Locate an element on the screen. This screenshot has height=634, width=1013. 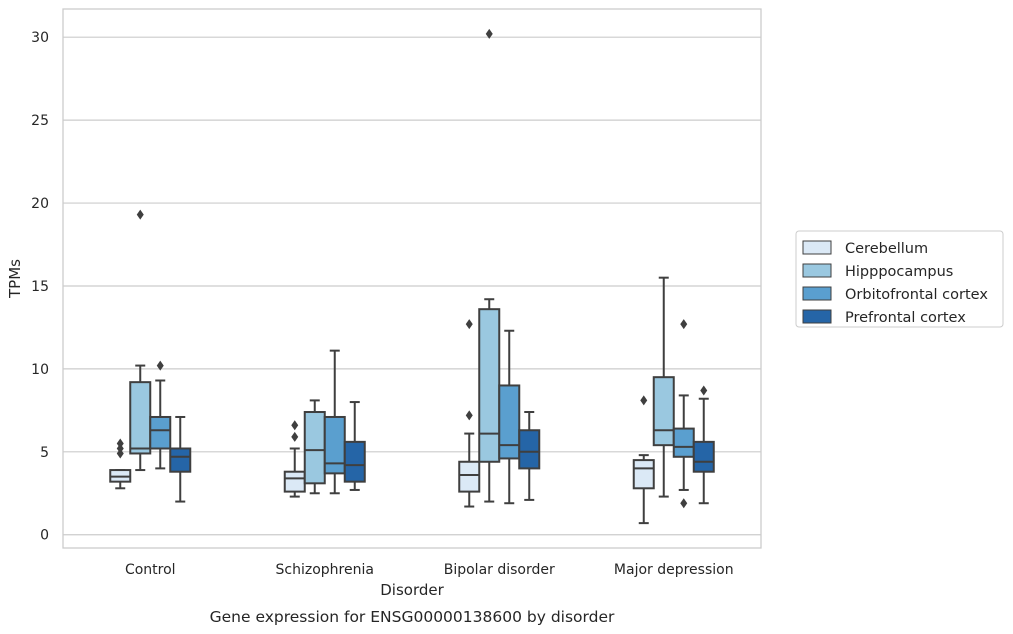
y-tick-label-5: 5 is located at coordinates (44, 453).